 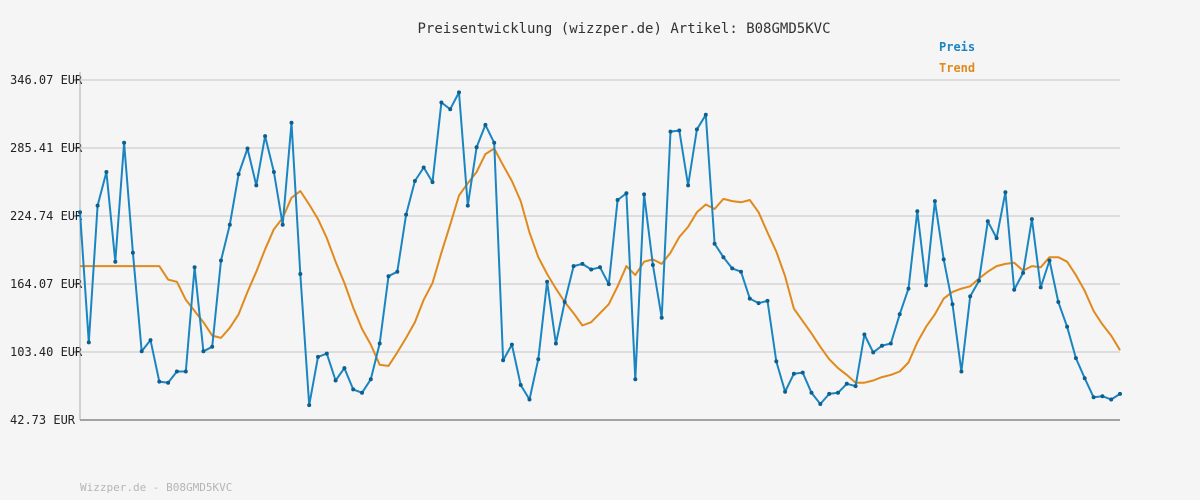 I want to click on legend-trend: Trend, so click(x=957, y=68).